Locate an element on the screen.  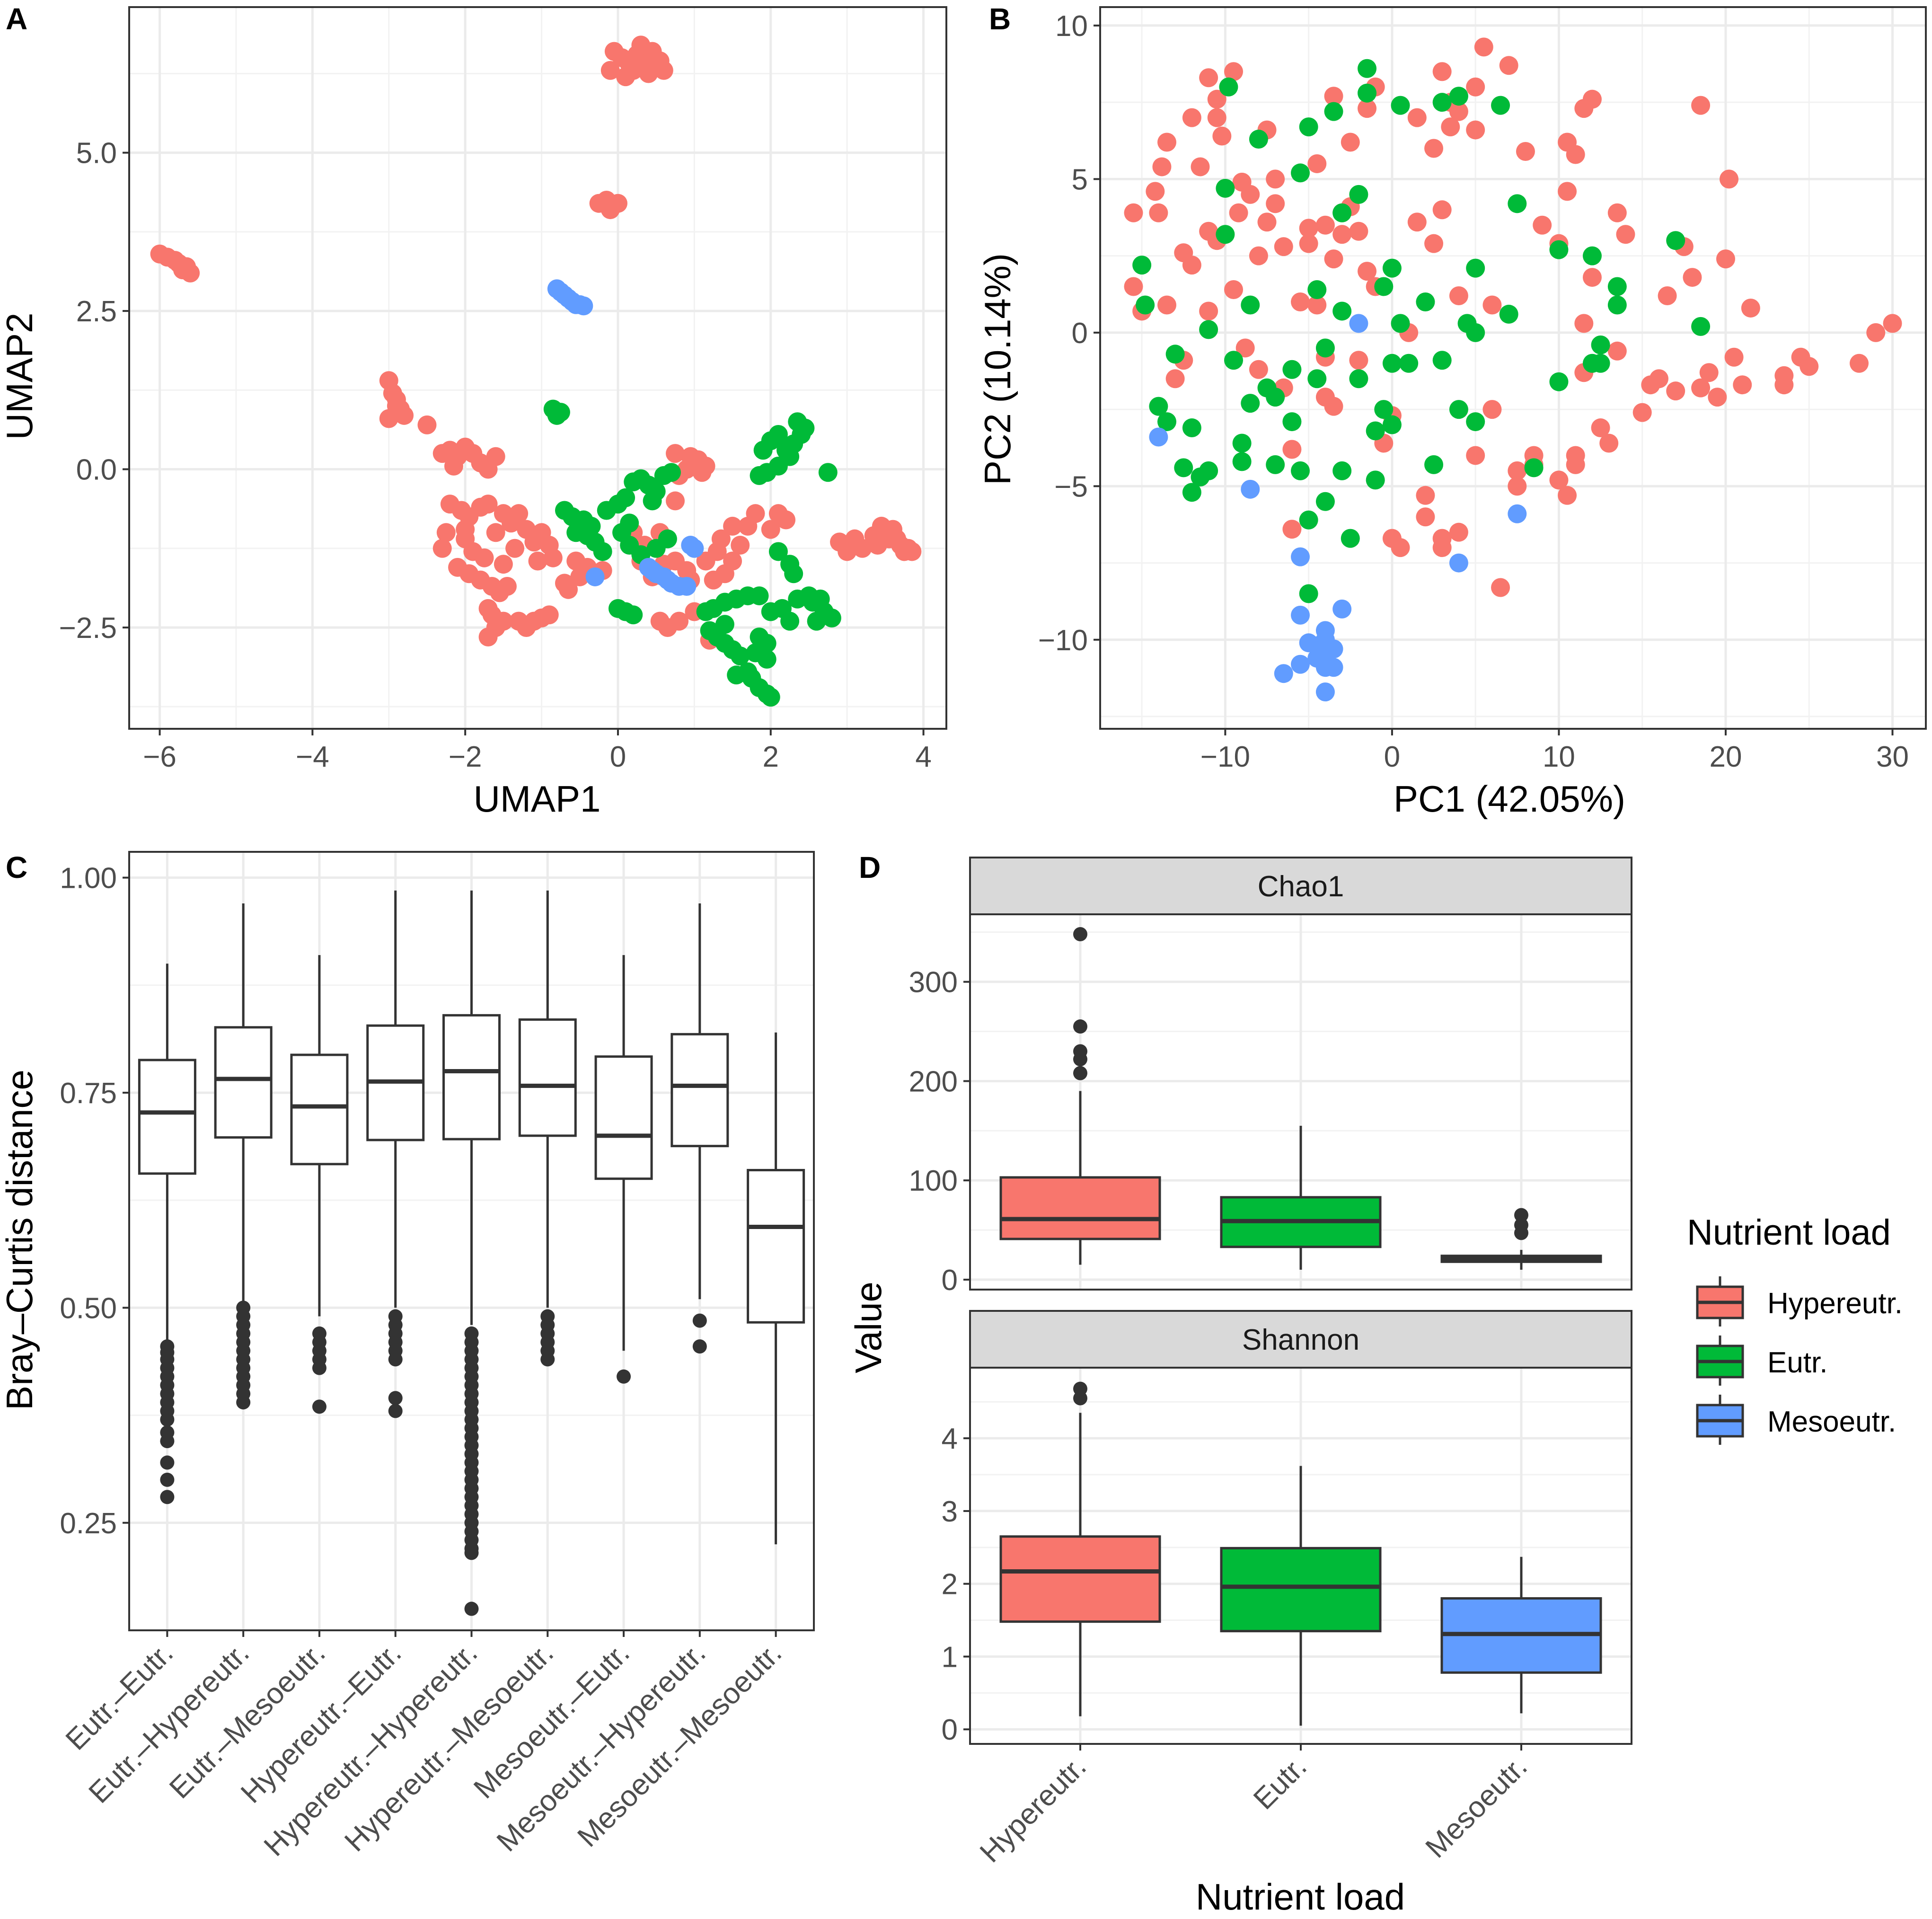
x-tick-label: 0 is located at coordinates (618, 757).